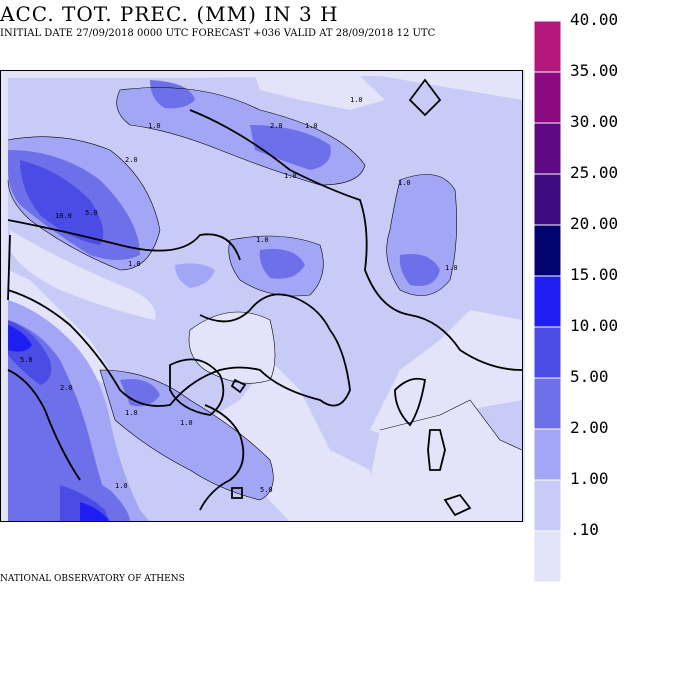 The width and height of the screenshot is (700, 700). Describe the element at coordinates (20, 338) in the screenshot. I see `precip-core-west` at that location.